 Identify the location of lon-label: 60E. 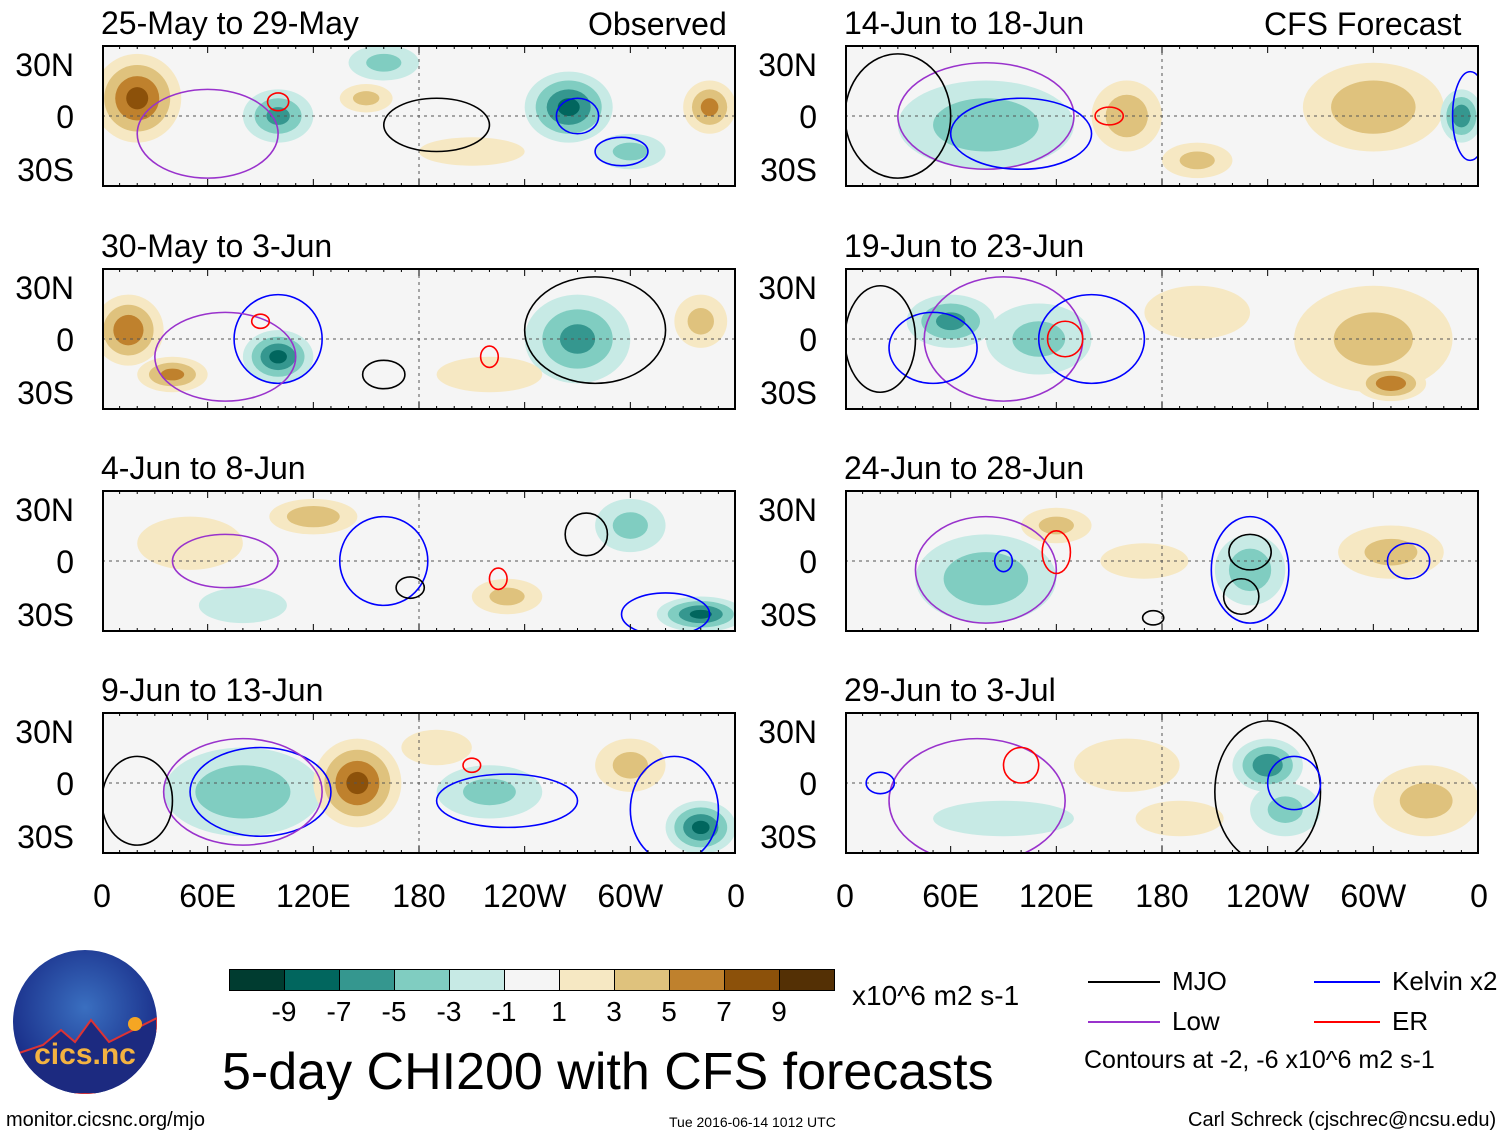
(208, 896).